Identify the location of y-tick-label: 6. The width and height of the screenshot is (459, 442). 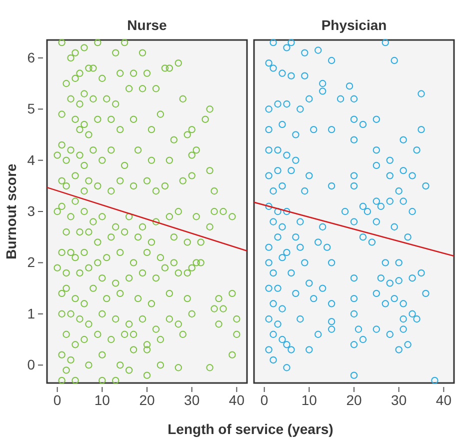
(31, 57).